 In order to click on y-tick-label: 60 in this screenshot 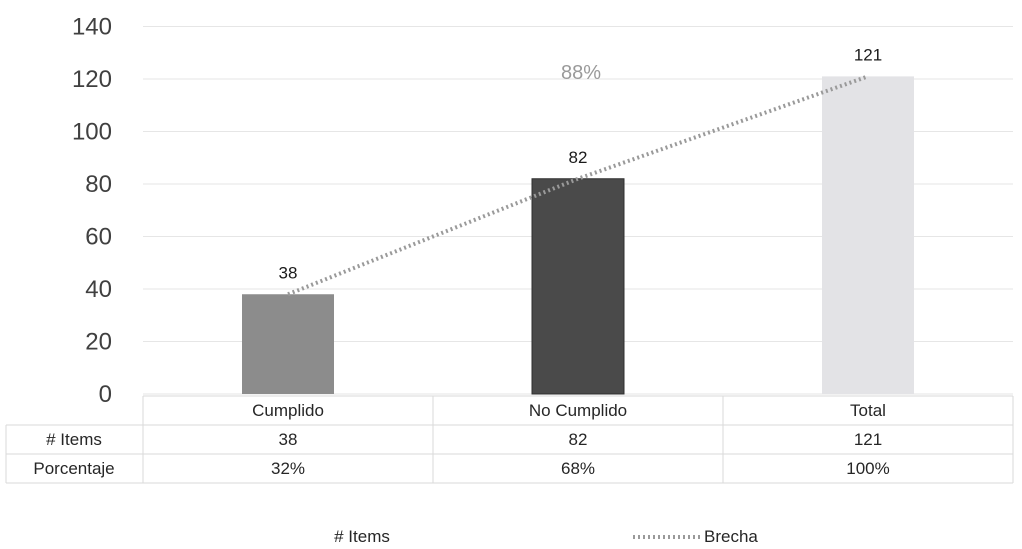, I will do `click(98, 237)`.